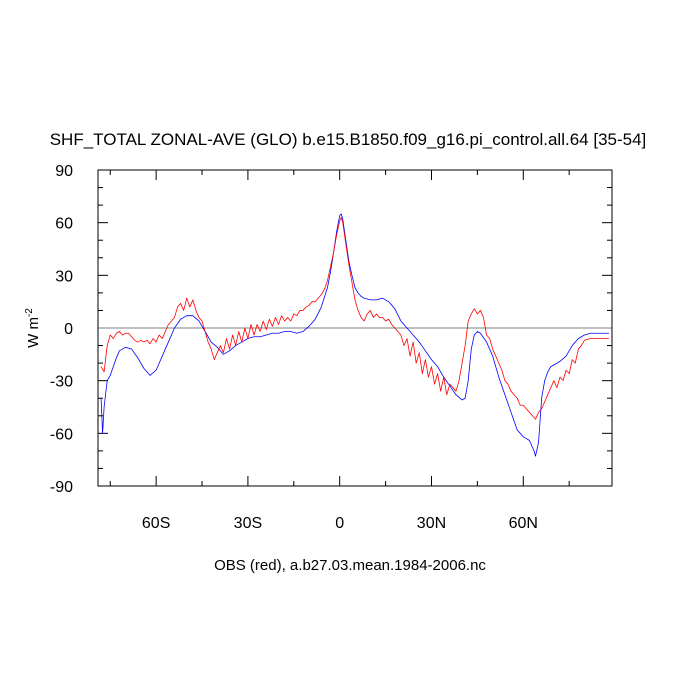 The image size is (700, 700). What do you see at coordinates (61, 487) in the screenshot?
I see `y-tick-label: -90` at bounding box center [61, 487].